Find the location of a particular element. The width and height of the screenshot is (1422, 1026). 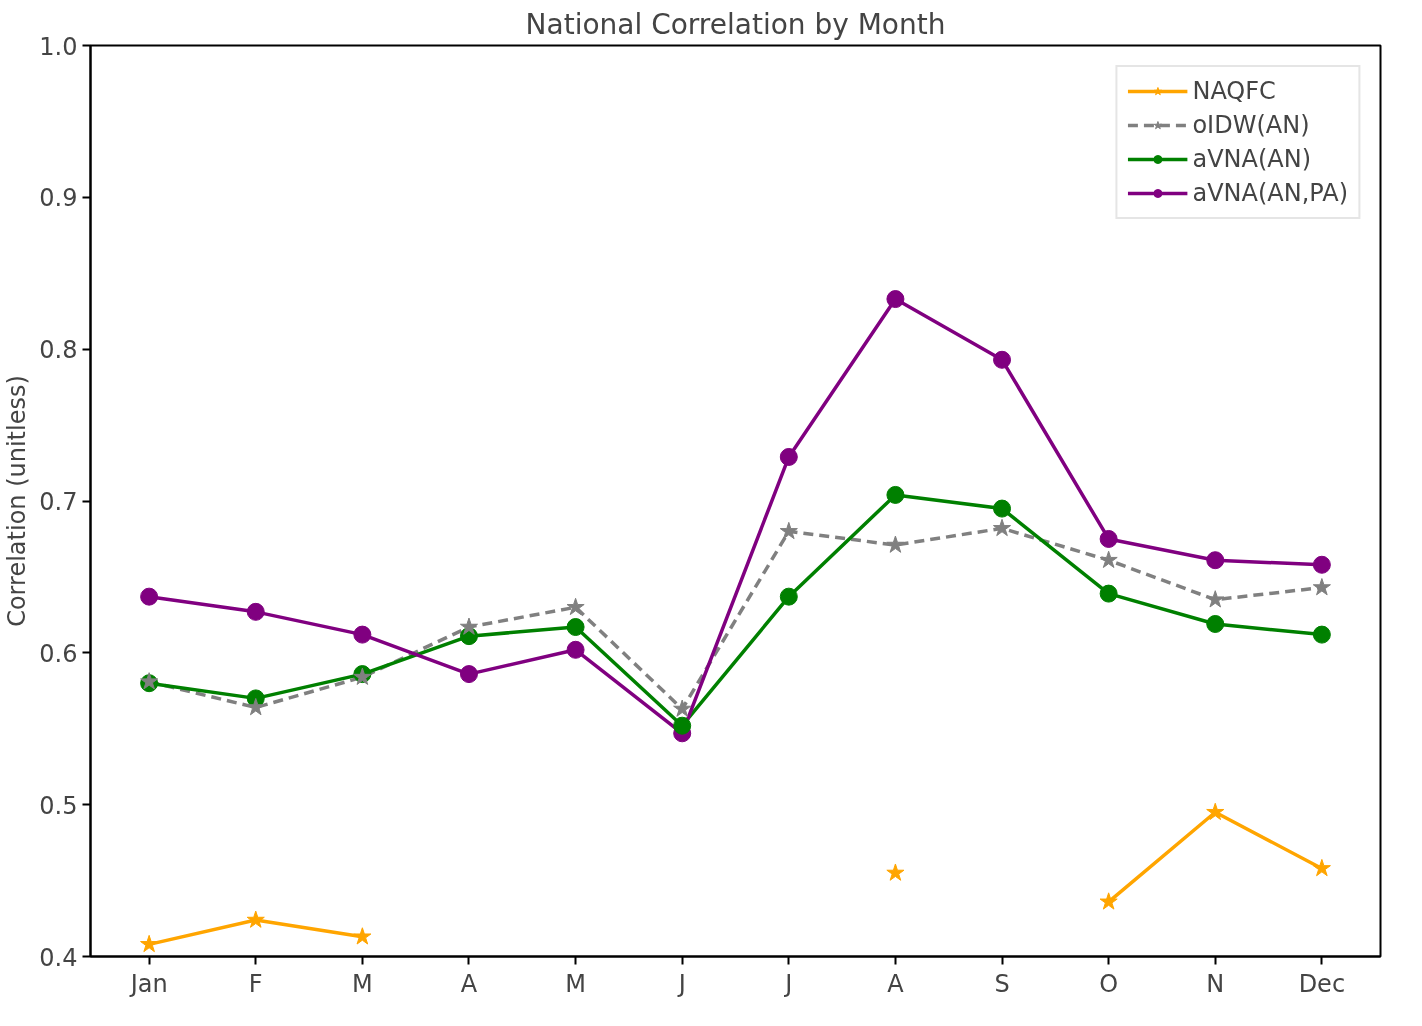

x-tick-label: F is located at coordinates (255, 983).